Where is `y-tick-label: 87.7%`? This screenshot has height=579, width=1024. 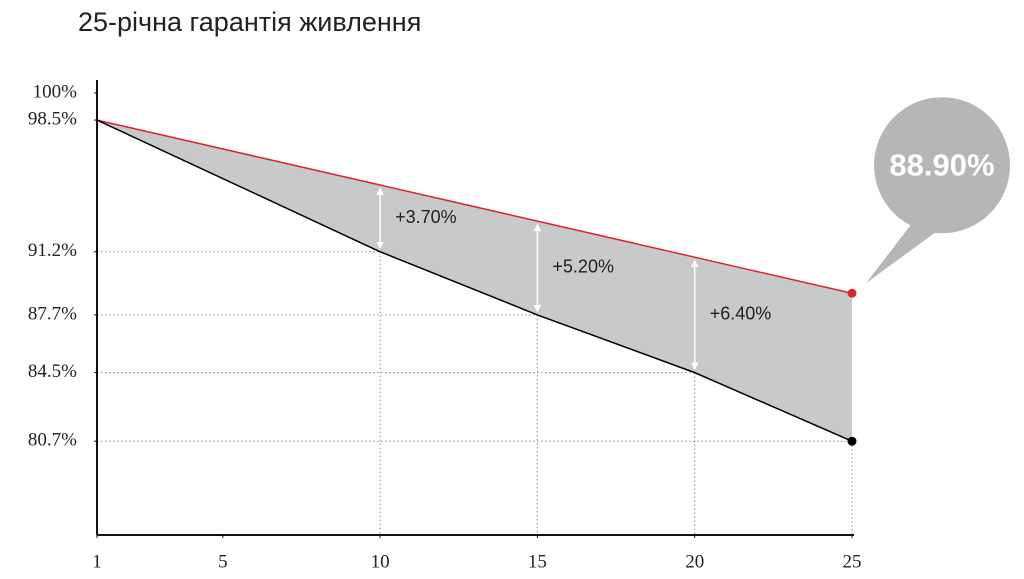
y-tick-label: 87.7% is located at coordinates (52, 313).